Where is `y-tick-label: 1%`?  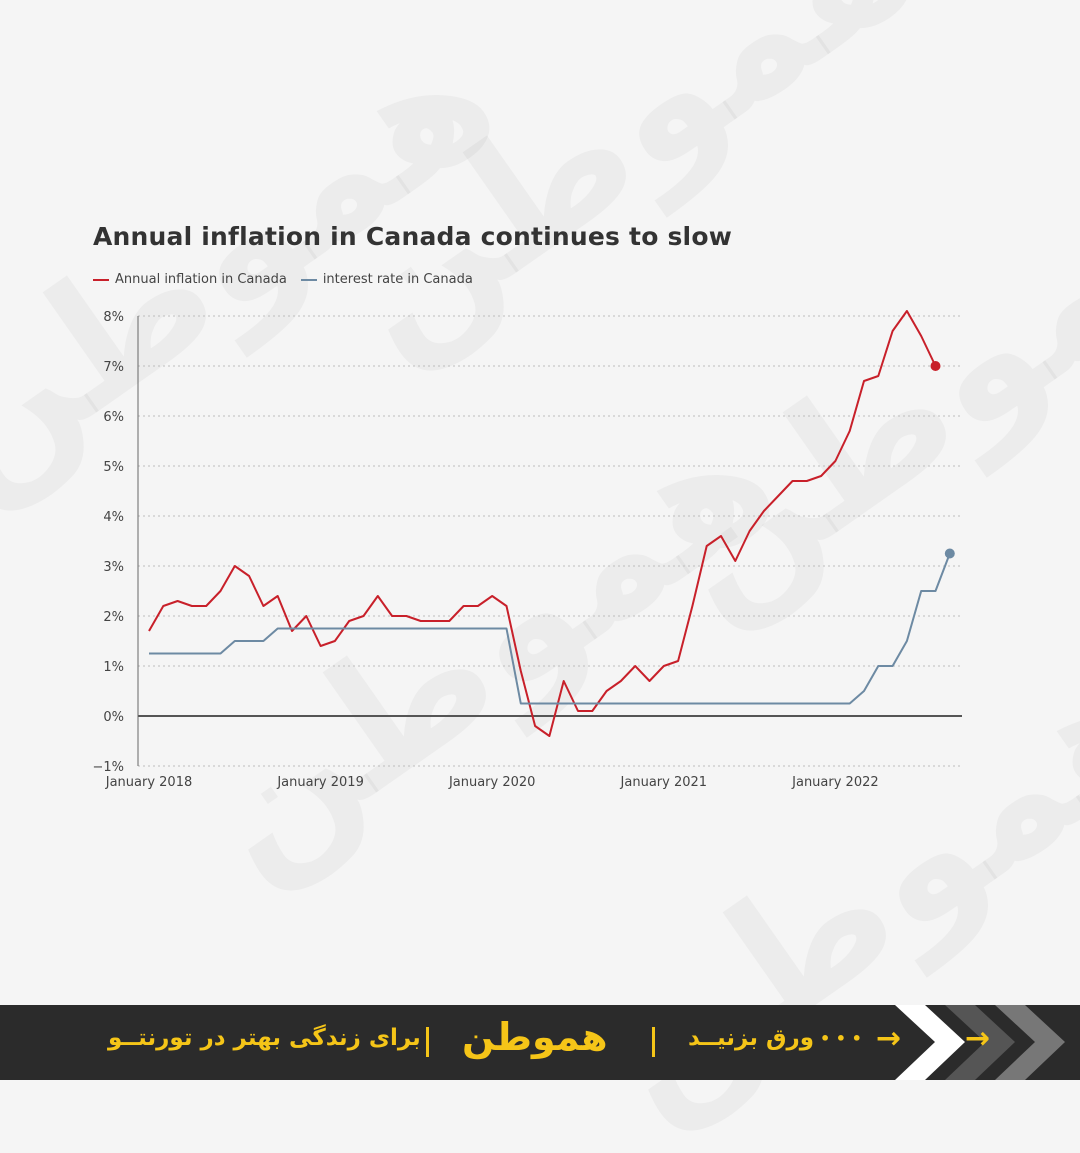 y-tick-label: 1% is located at coordinates (113, 667).